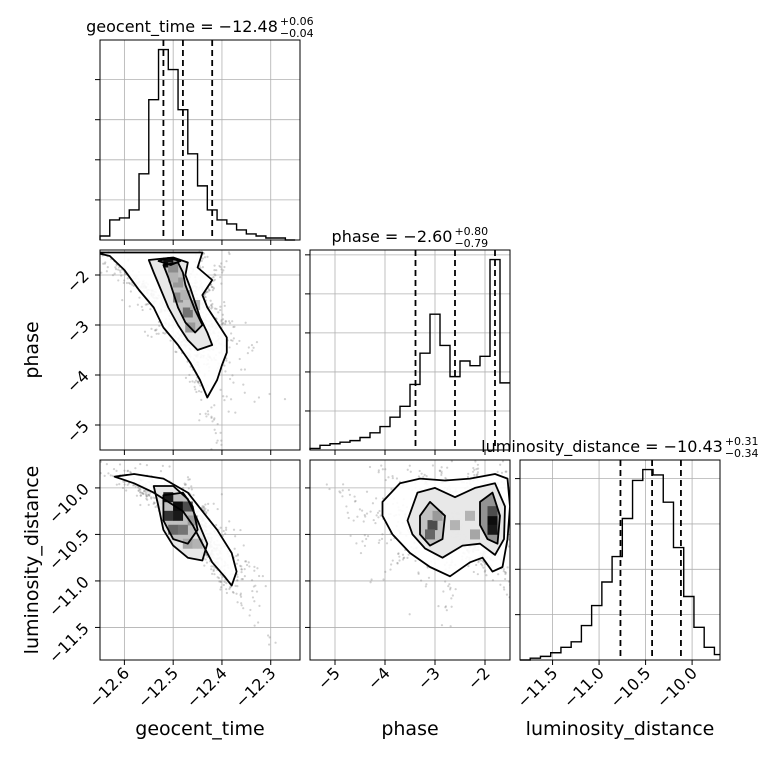 This screenshot has height=760, width=760. I want to click on panel-1-x-ticks: −12.6 −12.5 −12.4 −12.3, so click(182, 685).